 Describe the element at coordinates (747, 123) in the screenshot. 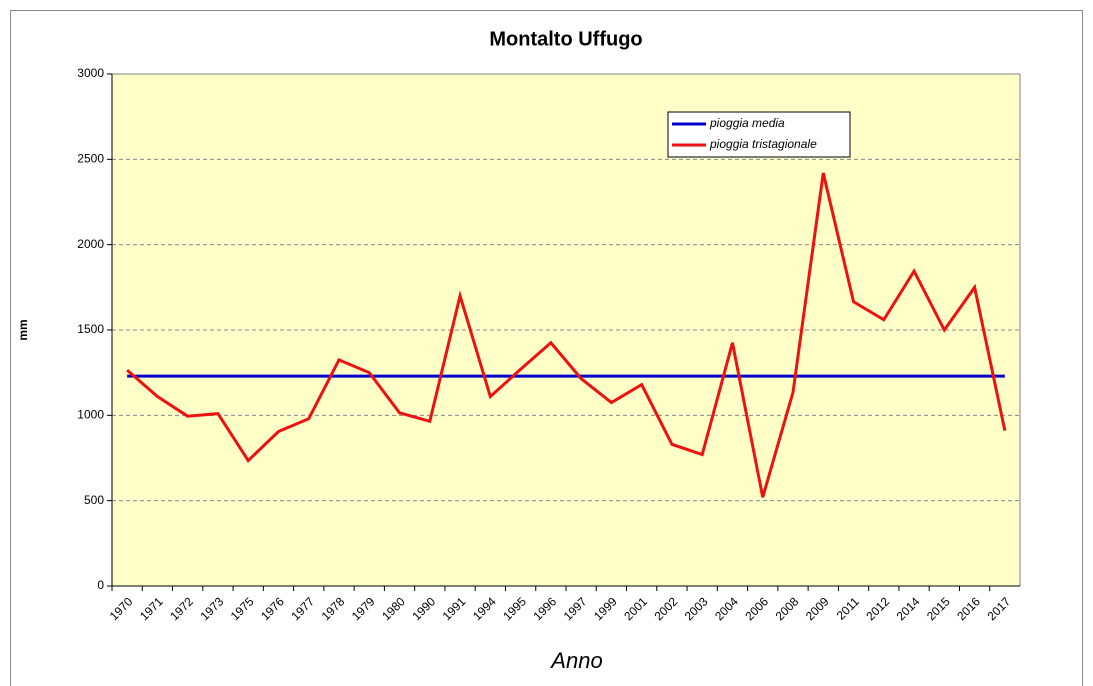

I see `legend-label: pioggia media` at that location.